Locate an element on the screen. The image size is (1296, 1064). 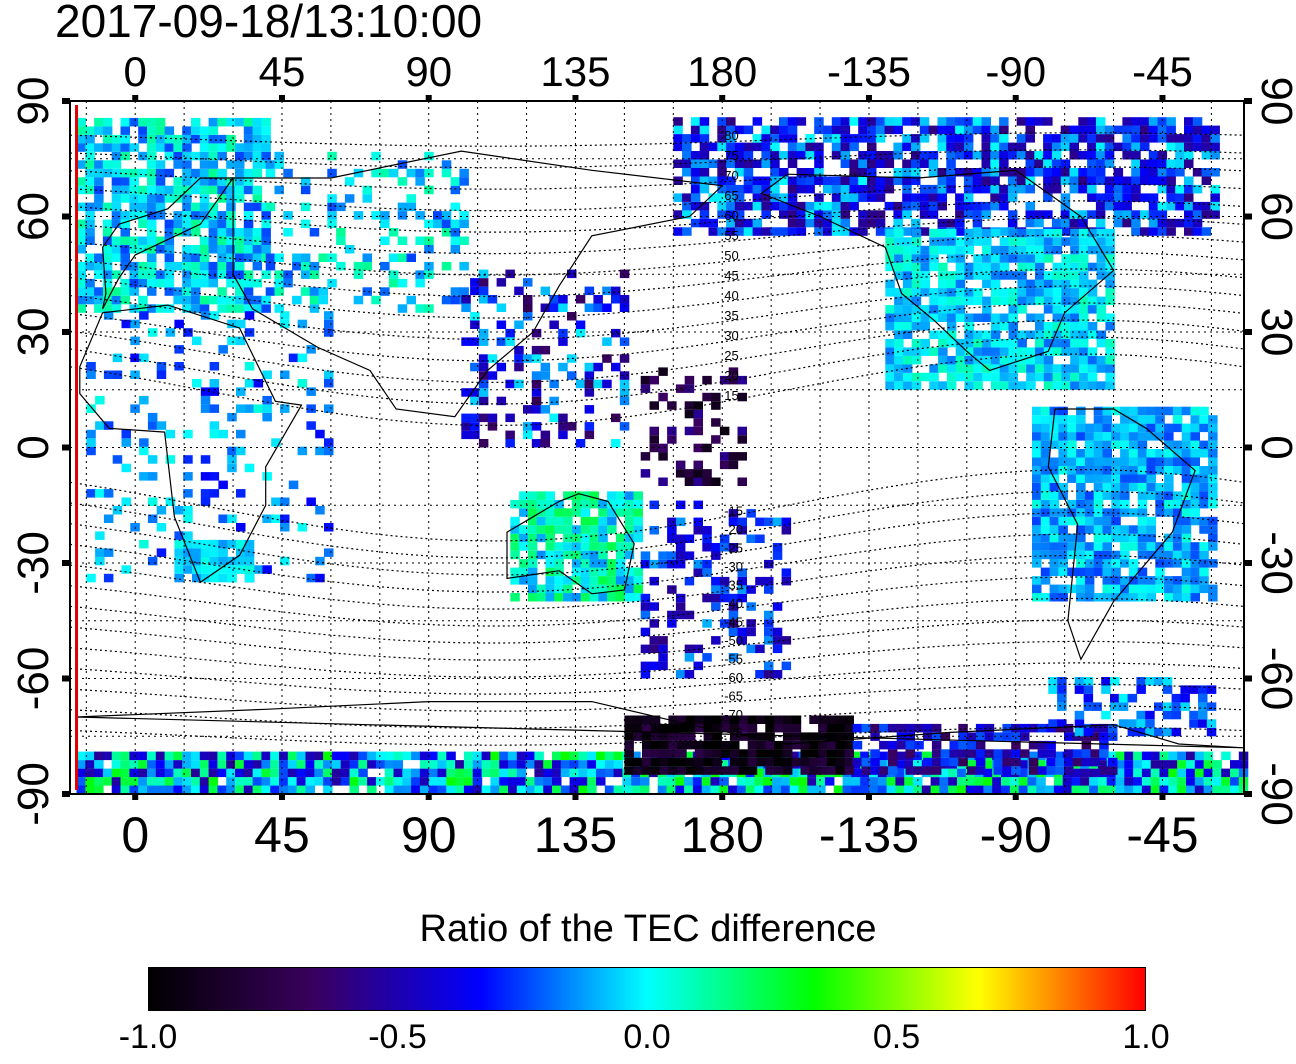
contour-label: -15 is located at coordinates (733, 510).